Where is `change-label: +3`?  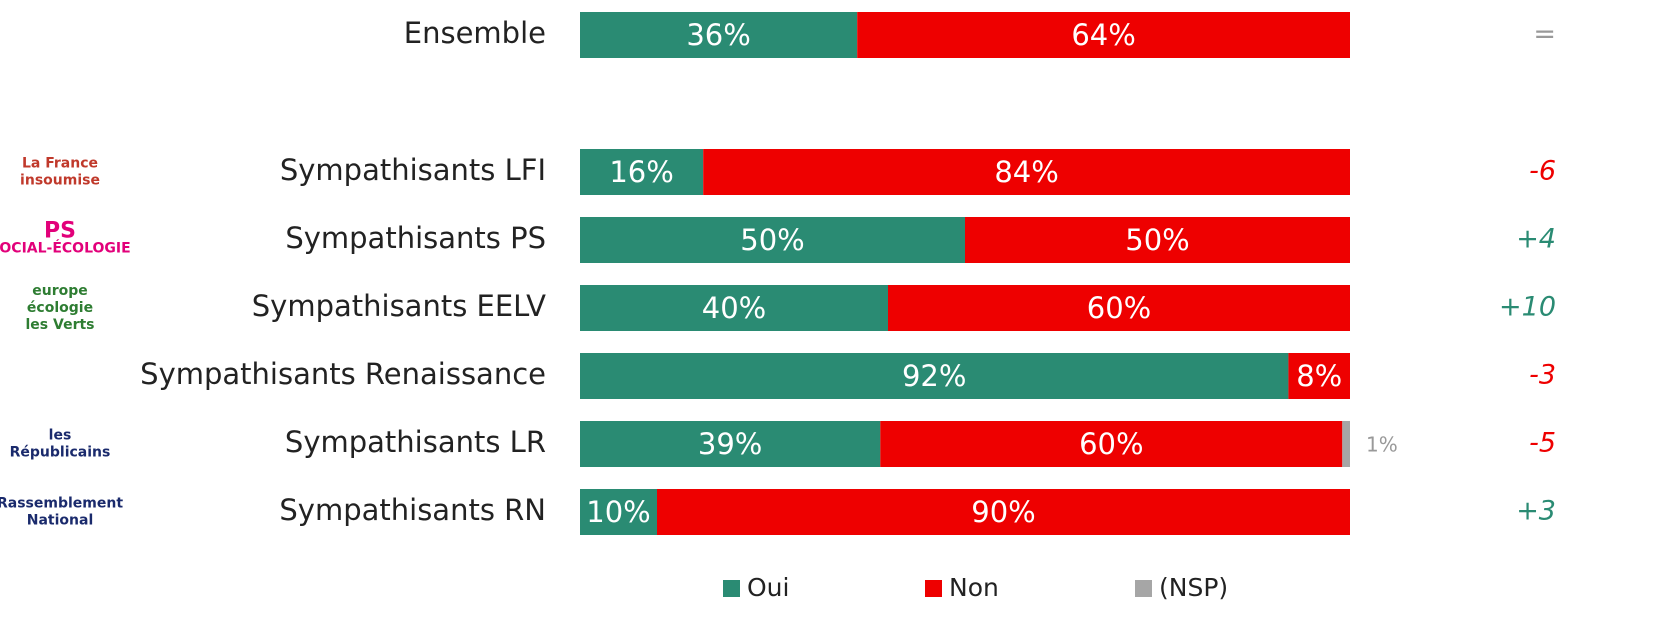
change-label: +3 is located at coordinates (1536, 511).